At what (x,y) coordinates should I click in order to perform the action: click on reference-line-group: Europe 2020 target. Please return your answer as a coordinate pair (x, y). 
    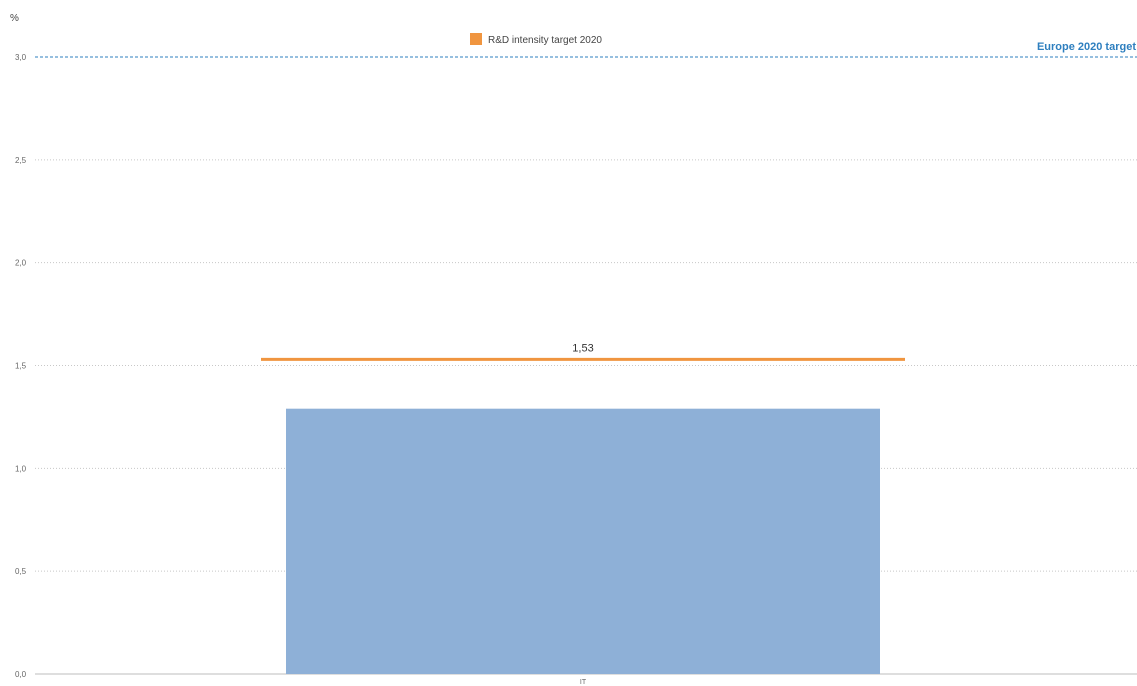
    Looking at the image, I should click on (586, 49).